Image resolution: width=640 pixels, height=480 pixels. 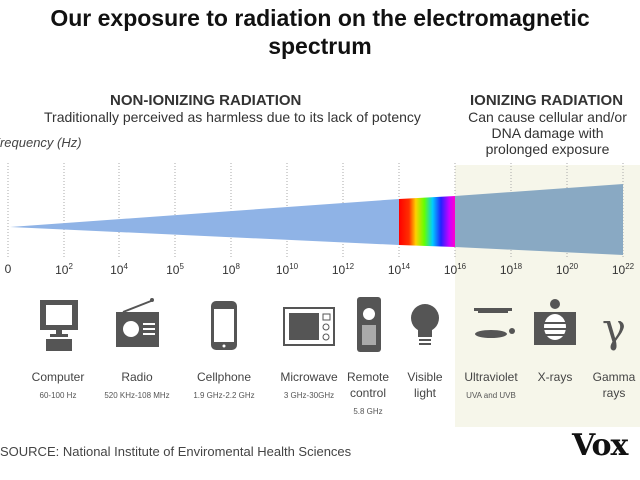 What do you see at coordinates (59, 325) in the screenshot?
I see `computer-icon` at bounding box center [59, 325].